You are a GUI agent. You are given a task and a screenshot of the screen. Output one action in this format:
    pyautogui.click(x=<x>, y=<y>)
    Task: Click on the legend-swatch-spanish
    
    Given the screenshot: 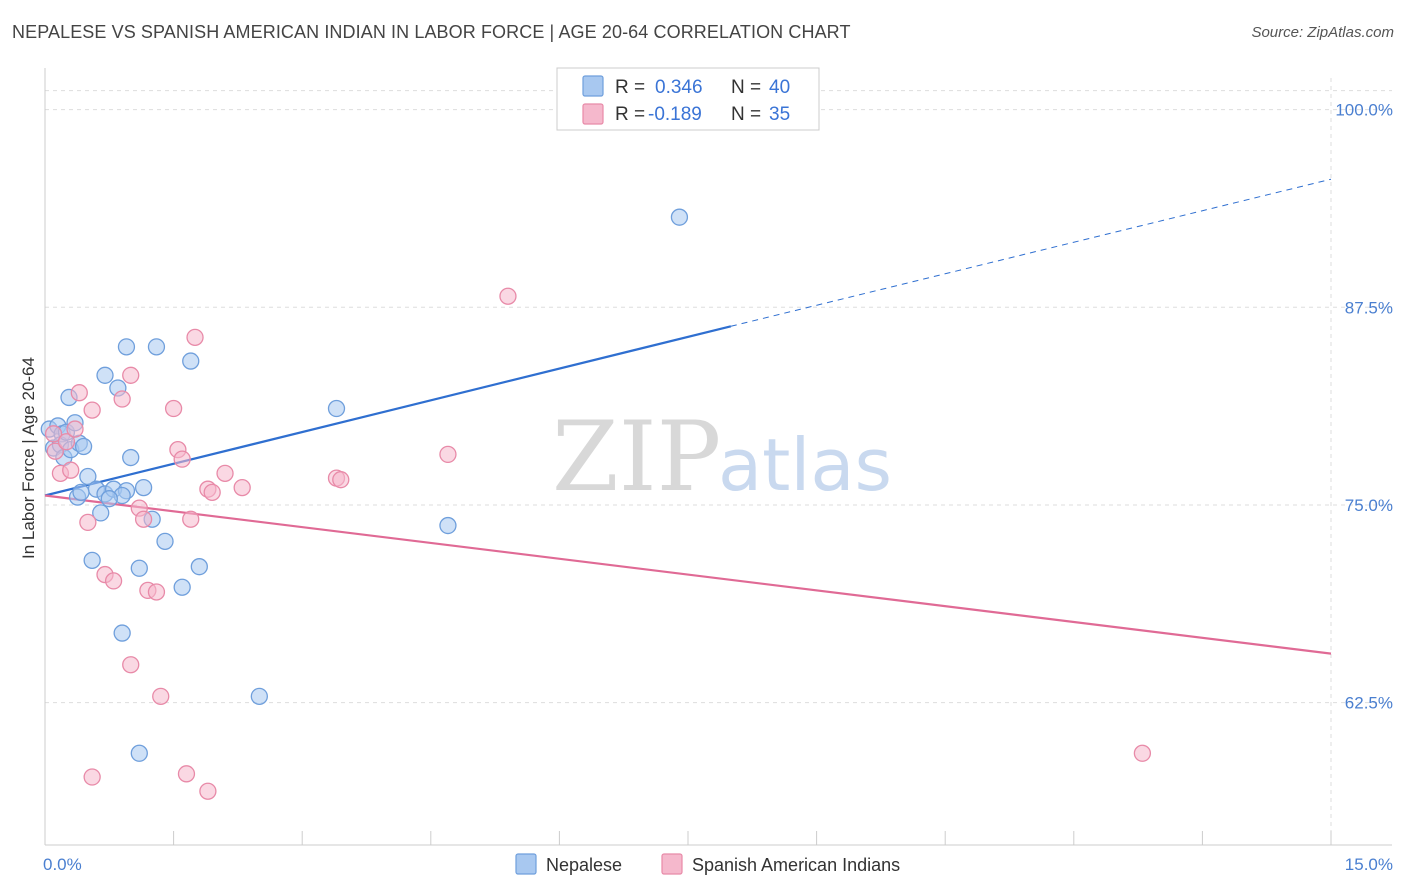 What is the action you would take?
    pyautogui.click(x=593, y=114)
    